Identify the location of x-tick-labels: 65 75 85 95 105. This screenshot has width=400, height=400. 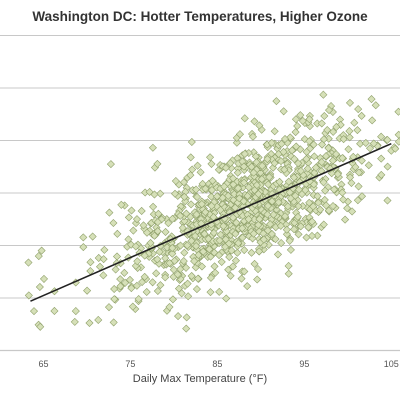
(218, 364).